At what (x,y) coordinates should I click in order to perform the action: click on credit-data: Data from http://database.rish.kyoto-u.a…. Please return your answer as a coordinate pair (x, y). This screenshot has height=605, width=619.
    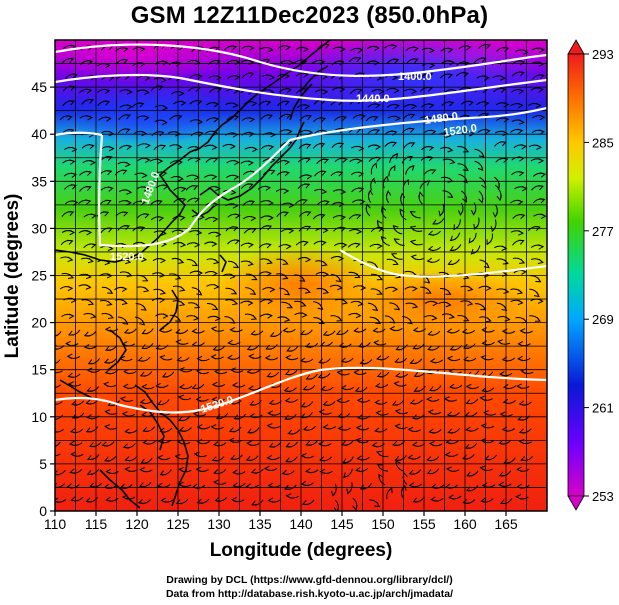
    Looking at the image, I should click on (309, 594).